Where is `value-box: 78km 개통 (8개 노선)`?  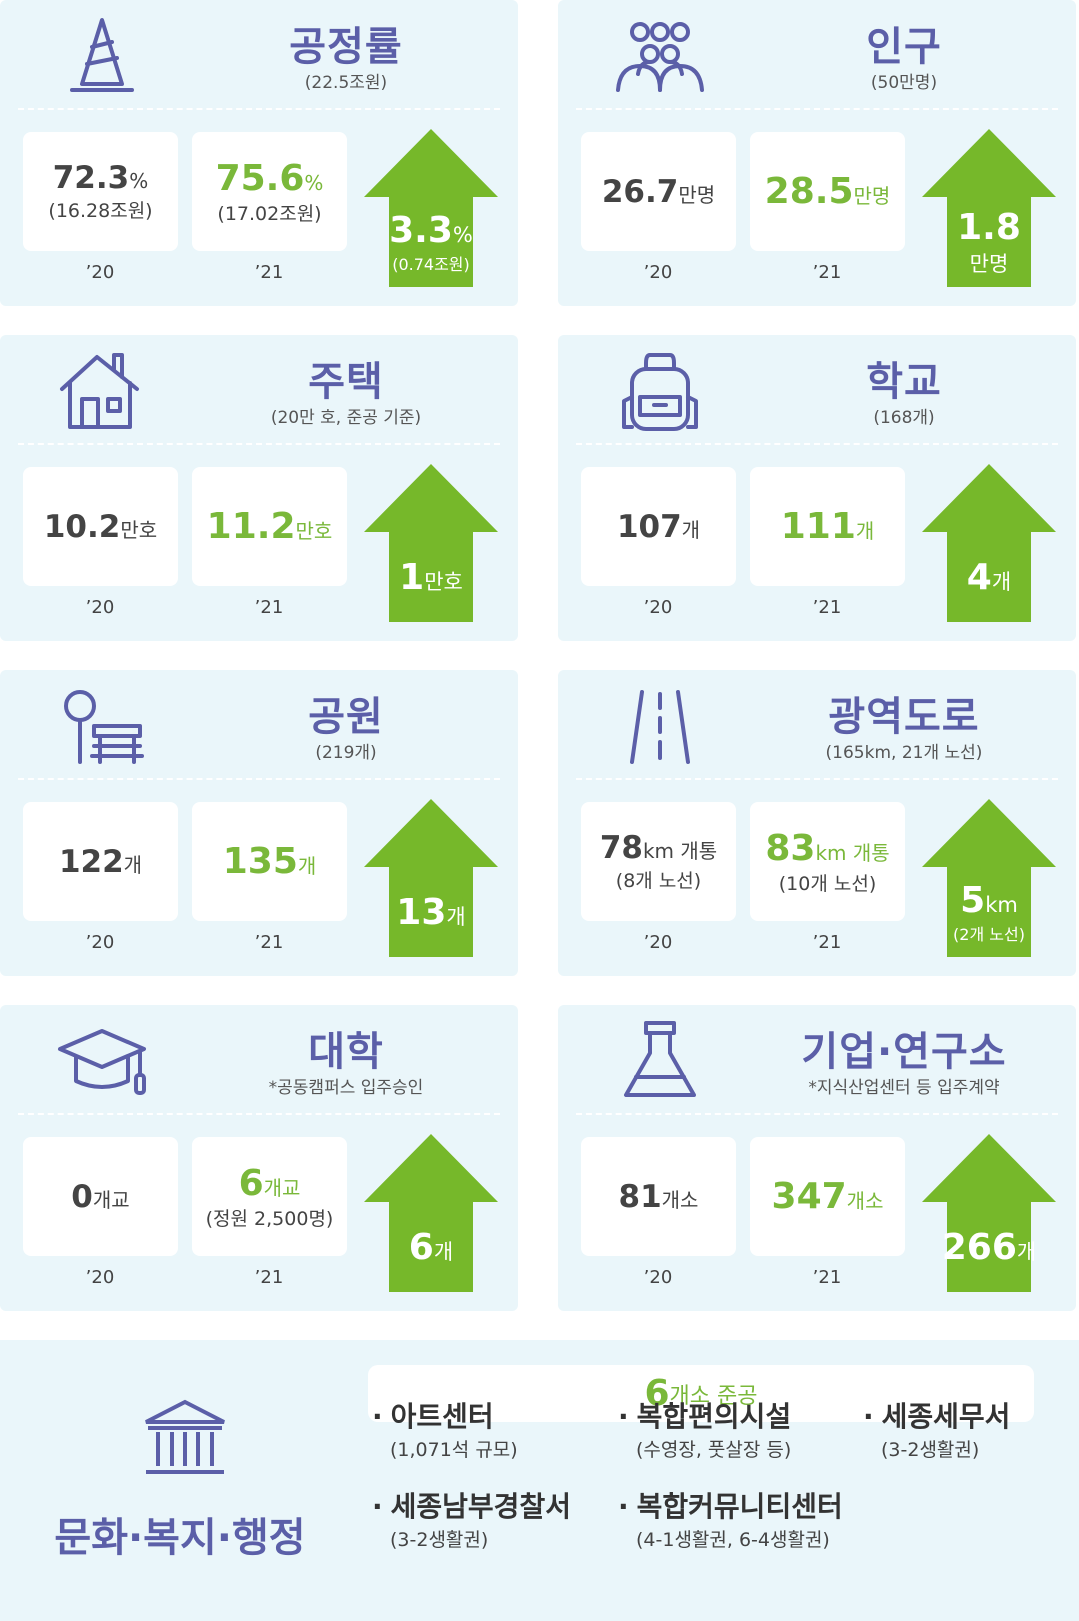 value-box: 78km 개통 (8개 노선) is located at coordinates (658, 861).